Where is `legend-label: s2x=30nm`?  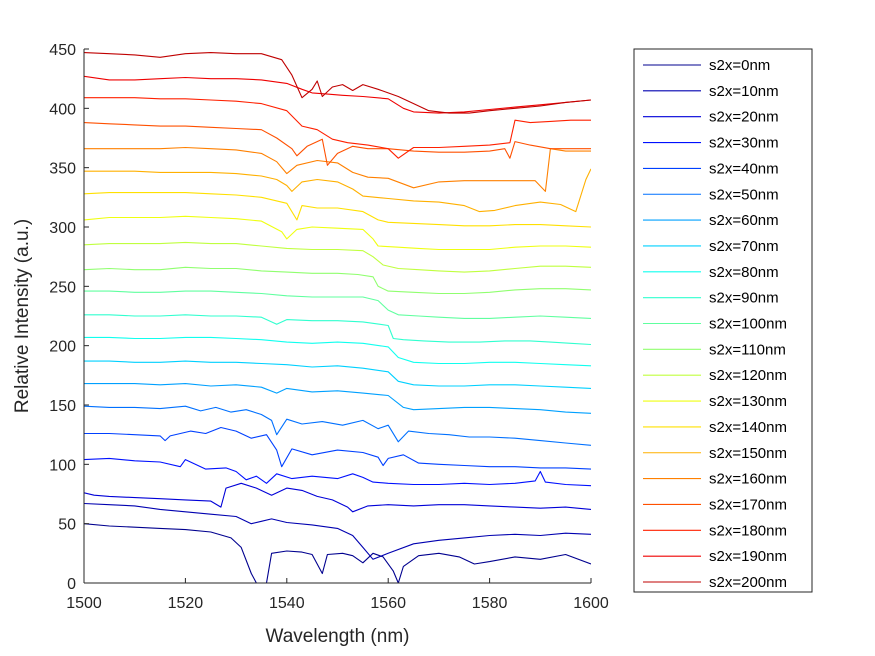
legend-label: s2x=30nm is located at coordinates (744, 143).